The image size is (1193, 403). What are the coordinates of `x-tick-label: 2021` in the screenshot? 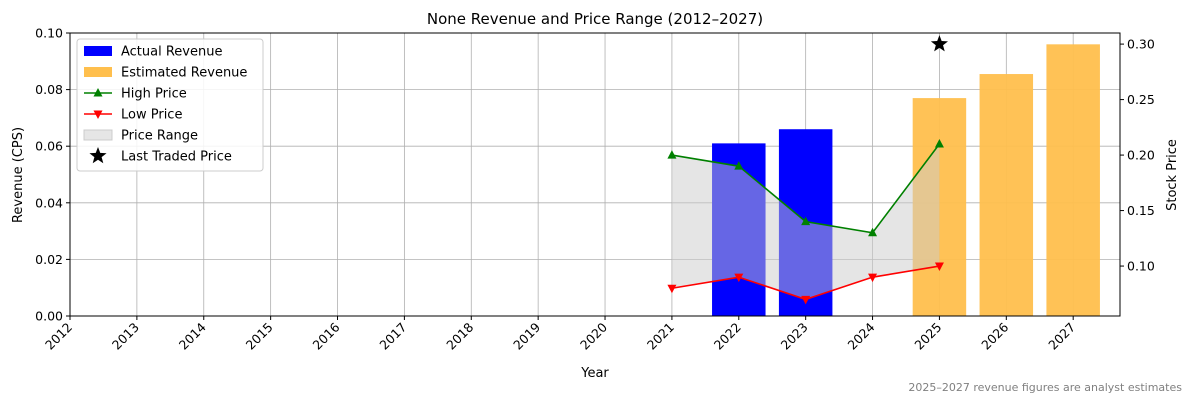 It's located at (660, 336).